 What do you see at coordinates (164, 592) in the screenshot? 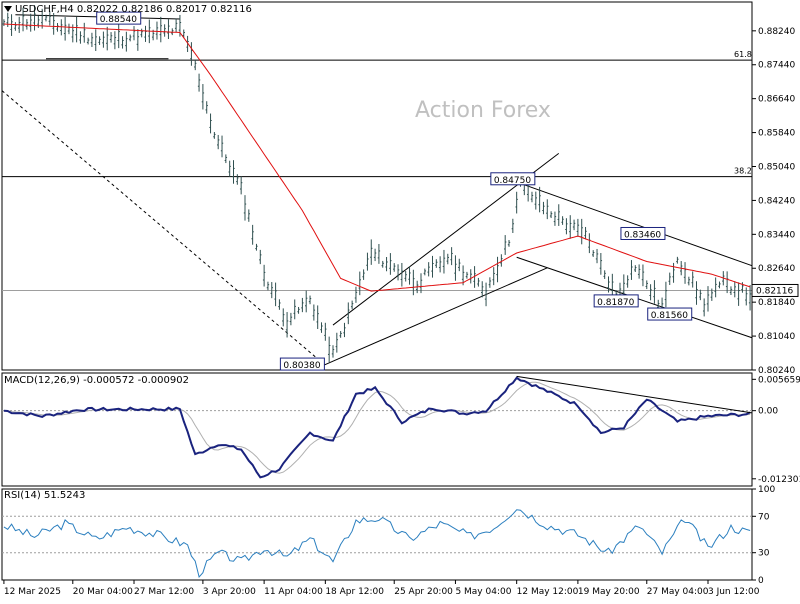
I see `x-tick-label: 27 Mar 12:00` at bounding box center [164, 592].